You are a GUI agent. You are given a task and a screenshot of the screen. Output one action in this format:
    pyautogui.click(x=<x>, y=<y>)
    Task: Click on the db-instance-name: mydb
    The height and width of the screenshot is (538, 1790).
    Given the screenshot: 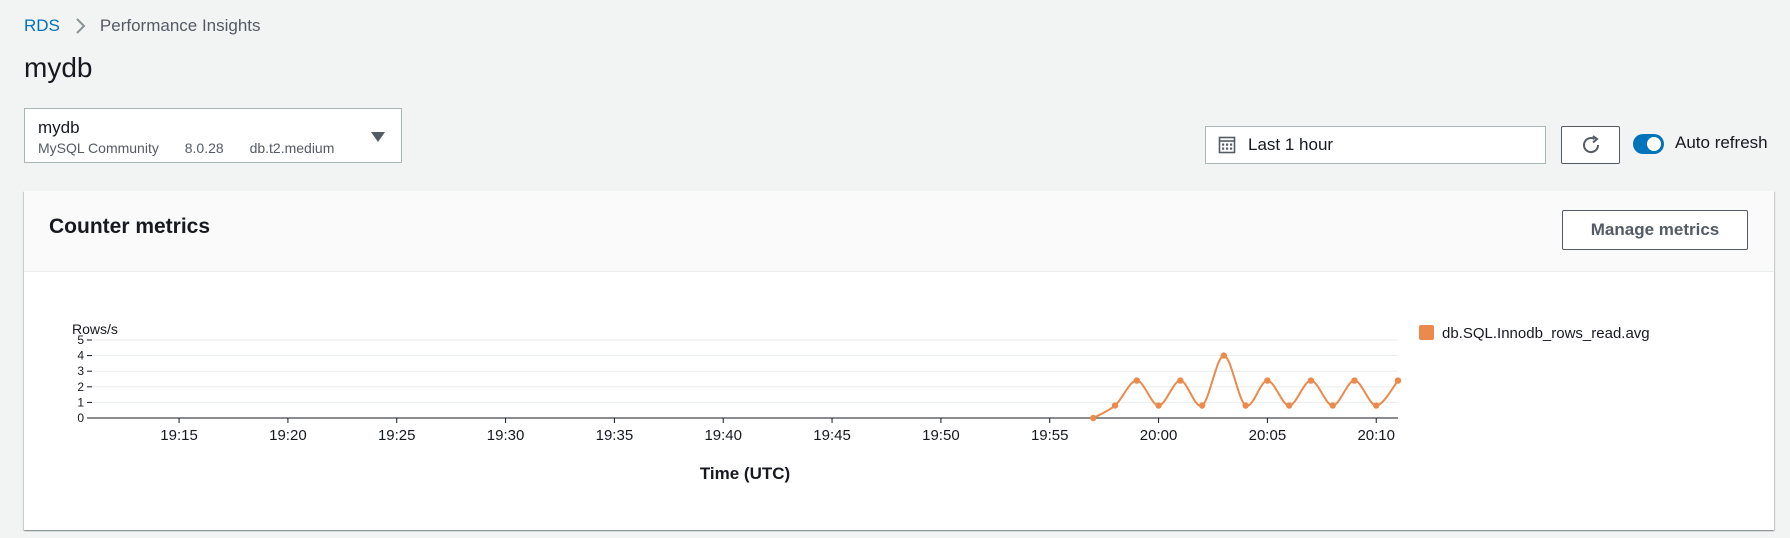 What is the action you would take?
    pyautogui.click(x=59, y=127)
    